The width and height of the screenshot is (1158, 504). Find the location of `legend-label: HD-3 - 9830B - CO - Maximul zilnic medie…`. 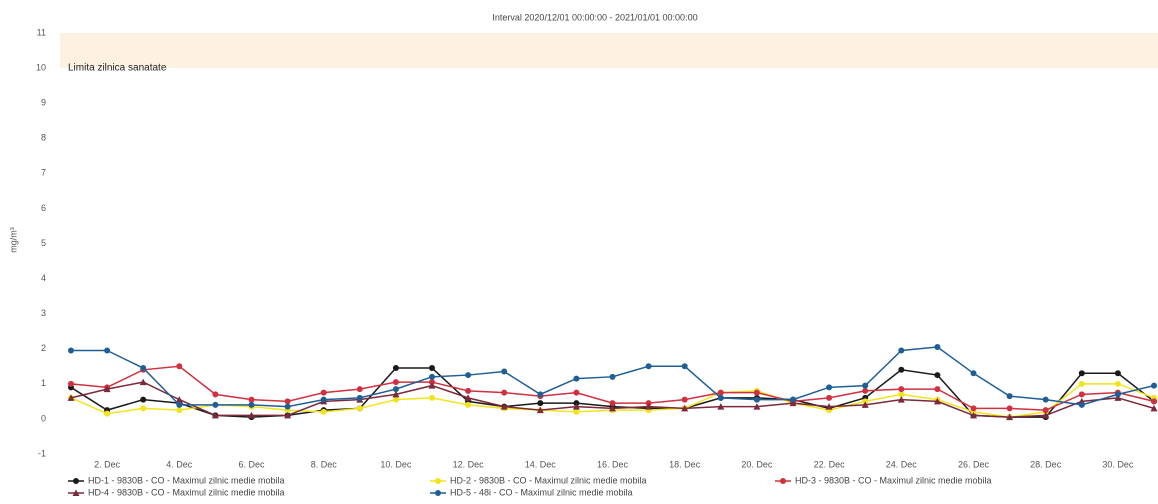

legend-label: HD-3 - 9830B - CO - Maximul zilnic medie… is located at coordinates (893, 480).